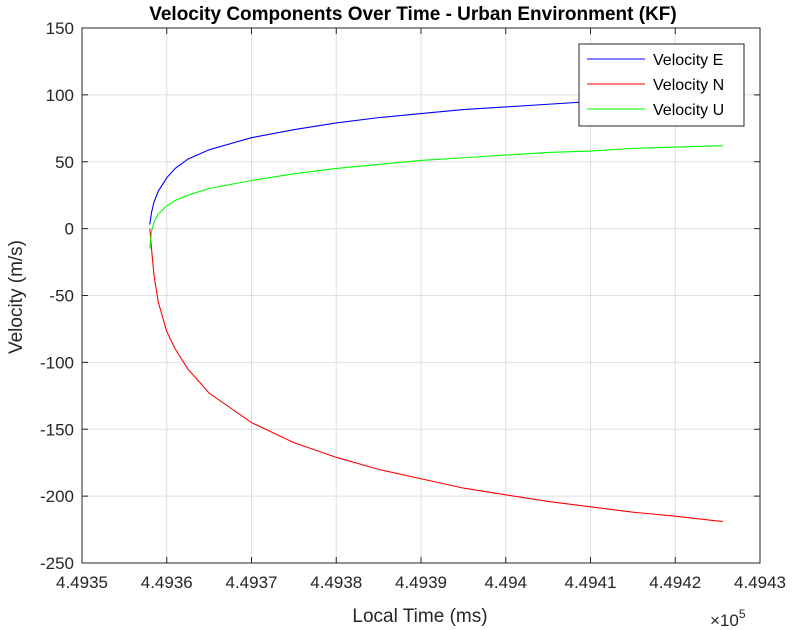 The image size is (793, 630). Describe the element at coordinates (252, 582) in the screenshot. I see `x-tick-label: 4.4937` at that location.